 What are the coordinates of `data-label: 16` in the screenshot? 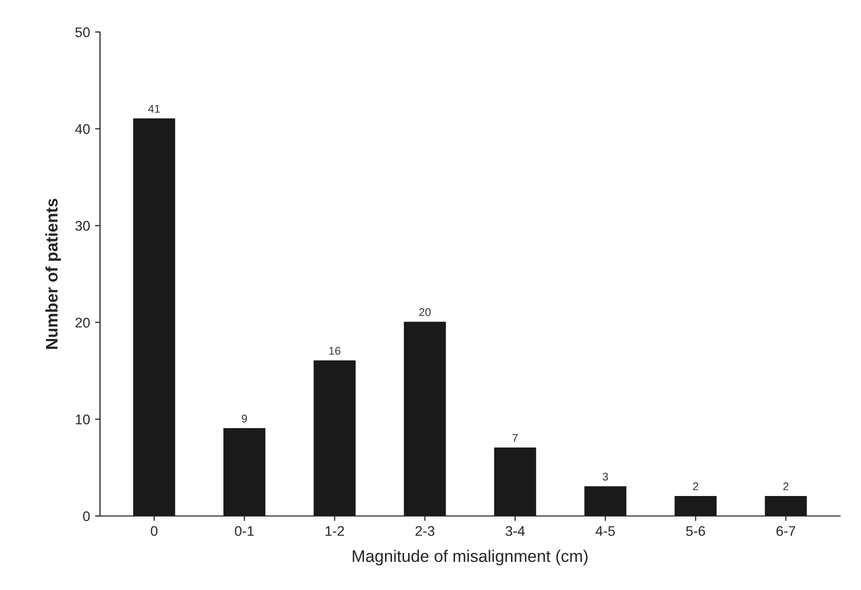 It's located at (334, 350).